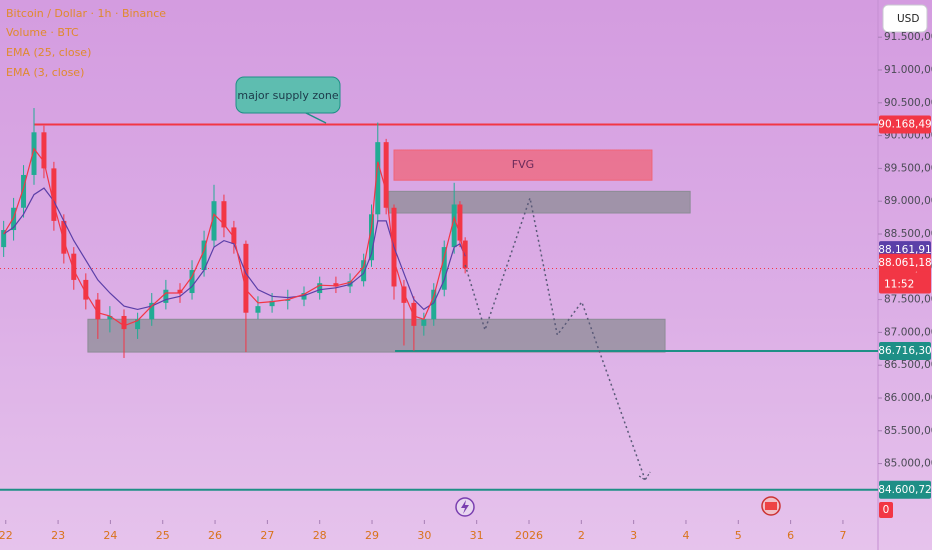 The image size is (932, 550). Describe the element at coordinates (45, 72) in the screenshot. I see `legend-entry: EMA (3, close)` at that location.